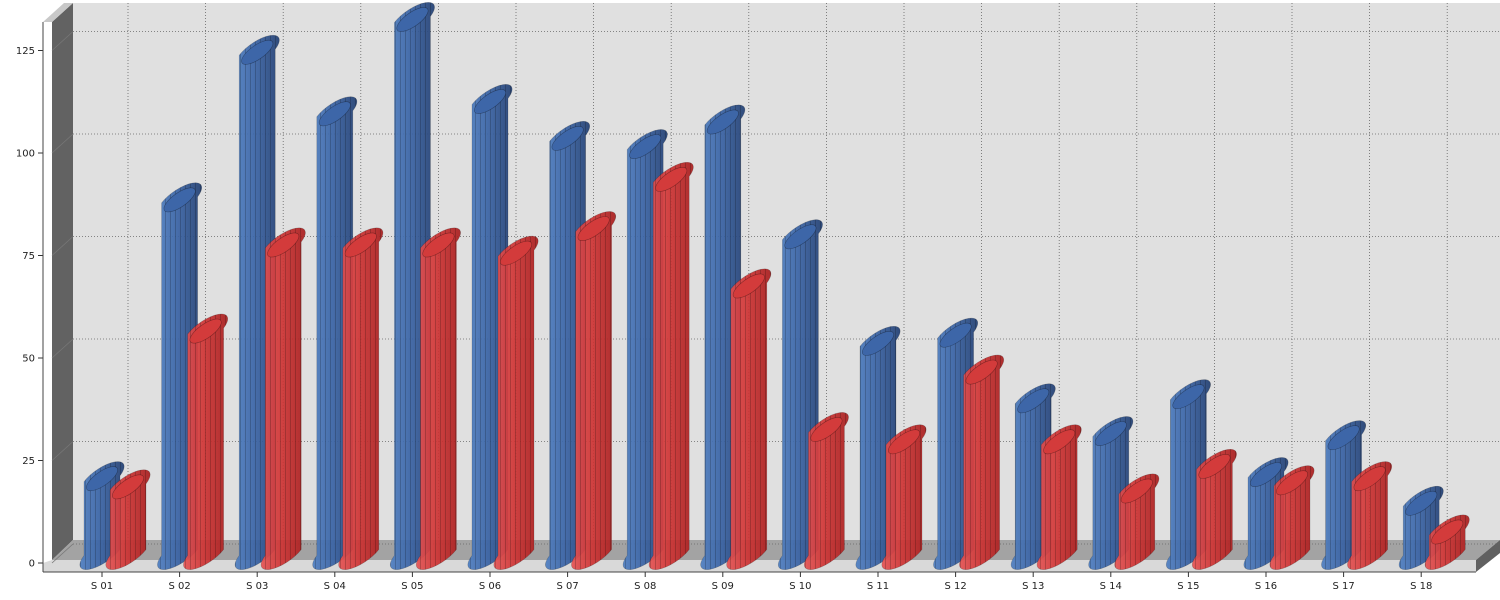 The width and height of the screenshot is (1500, 600). I want to click on y-tick-label: 25, so click(28, 461).